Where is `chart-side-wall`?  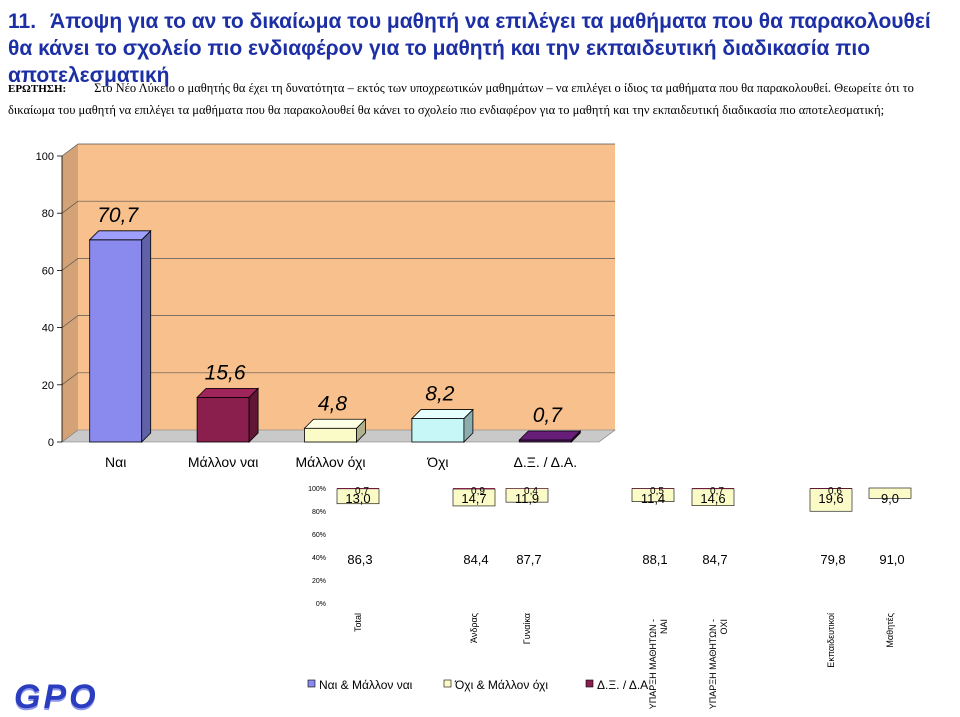 chart-side-wall is located at coordinates (70, 293).